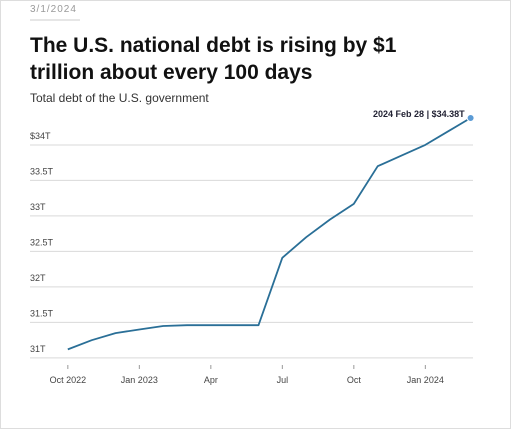 This screenshot has width=520, height=430. I want to click on x-tick-label: Jul, so click(283, 380).